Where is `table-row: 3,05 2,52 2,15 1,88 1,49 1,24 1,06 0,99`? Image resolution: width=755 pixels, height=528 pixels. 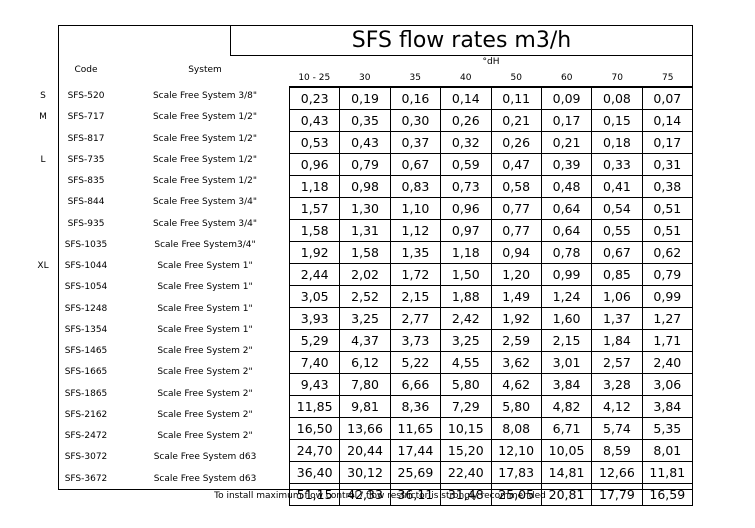
table-row: 3,05 2,52 2,15 1,88 1,49 1,24 1,06 0,99 is located at coordinates (491, 296).